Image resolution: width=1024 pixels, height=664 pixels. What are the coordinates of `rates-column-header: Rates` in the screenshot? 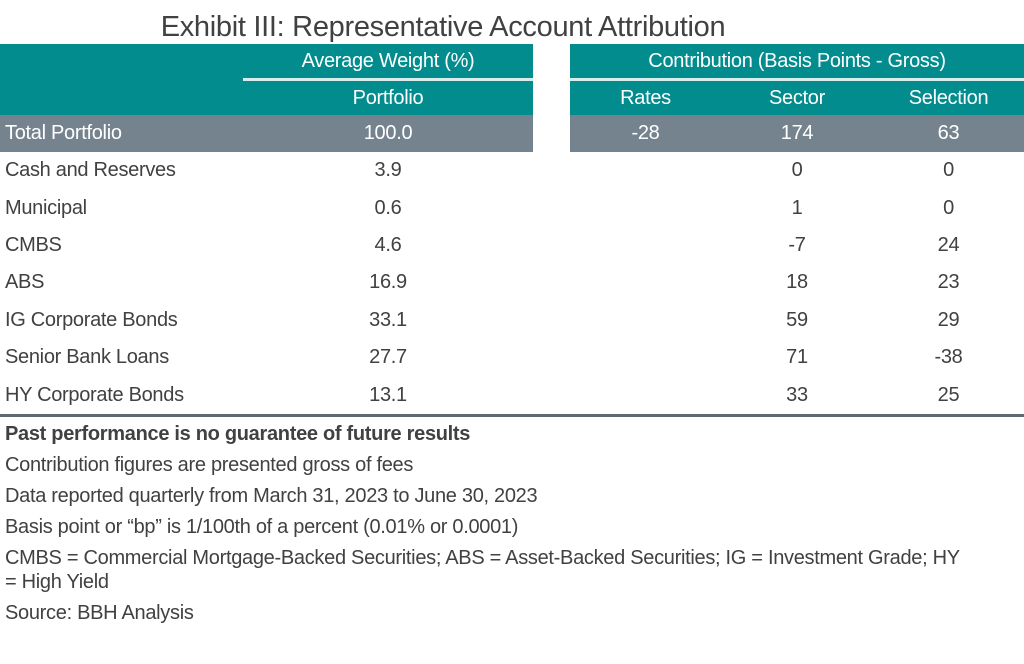 It's located at (645, 98).